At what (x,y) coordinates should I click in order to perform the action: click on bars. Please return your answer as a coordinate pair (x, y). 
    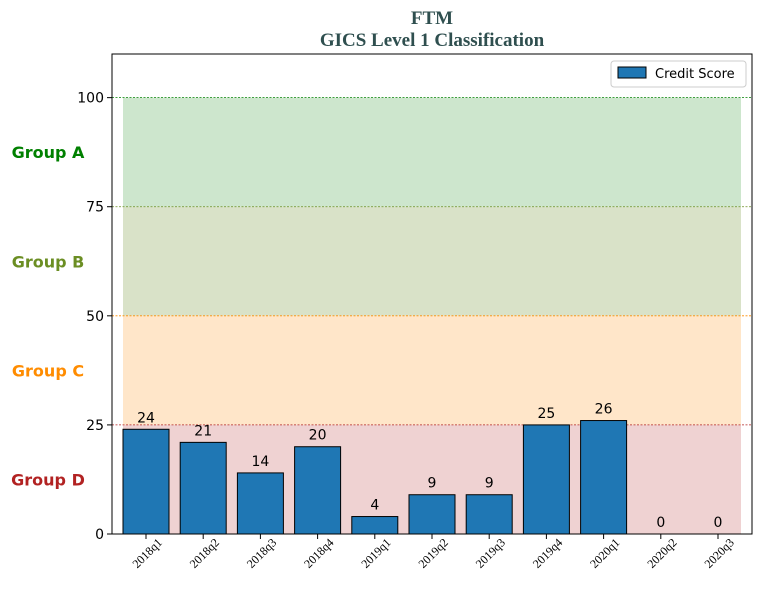
    Looking at the image, I should click on (375, 477).